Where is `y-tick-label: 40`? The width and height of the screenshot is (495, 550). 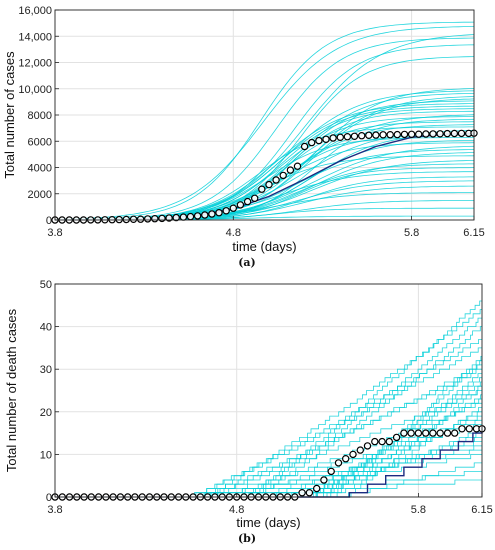 y-tick-label: 40 is located at coordinates (46, 328).